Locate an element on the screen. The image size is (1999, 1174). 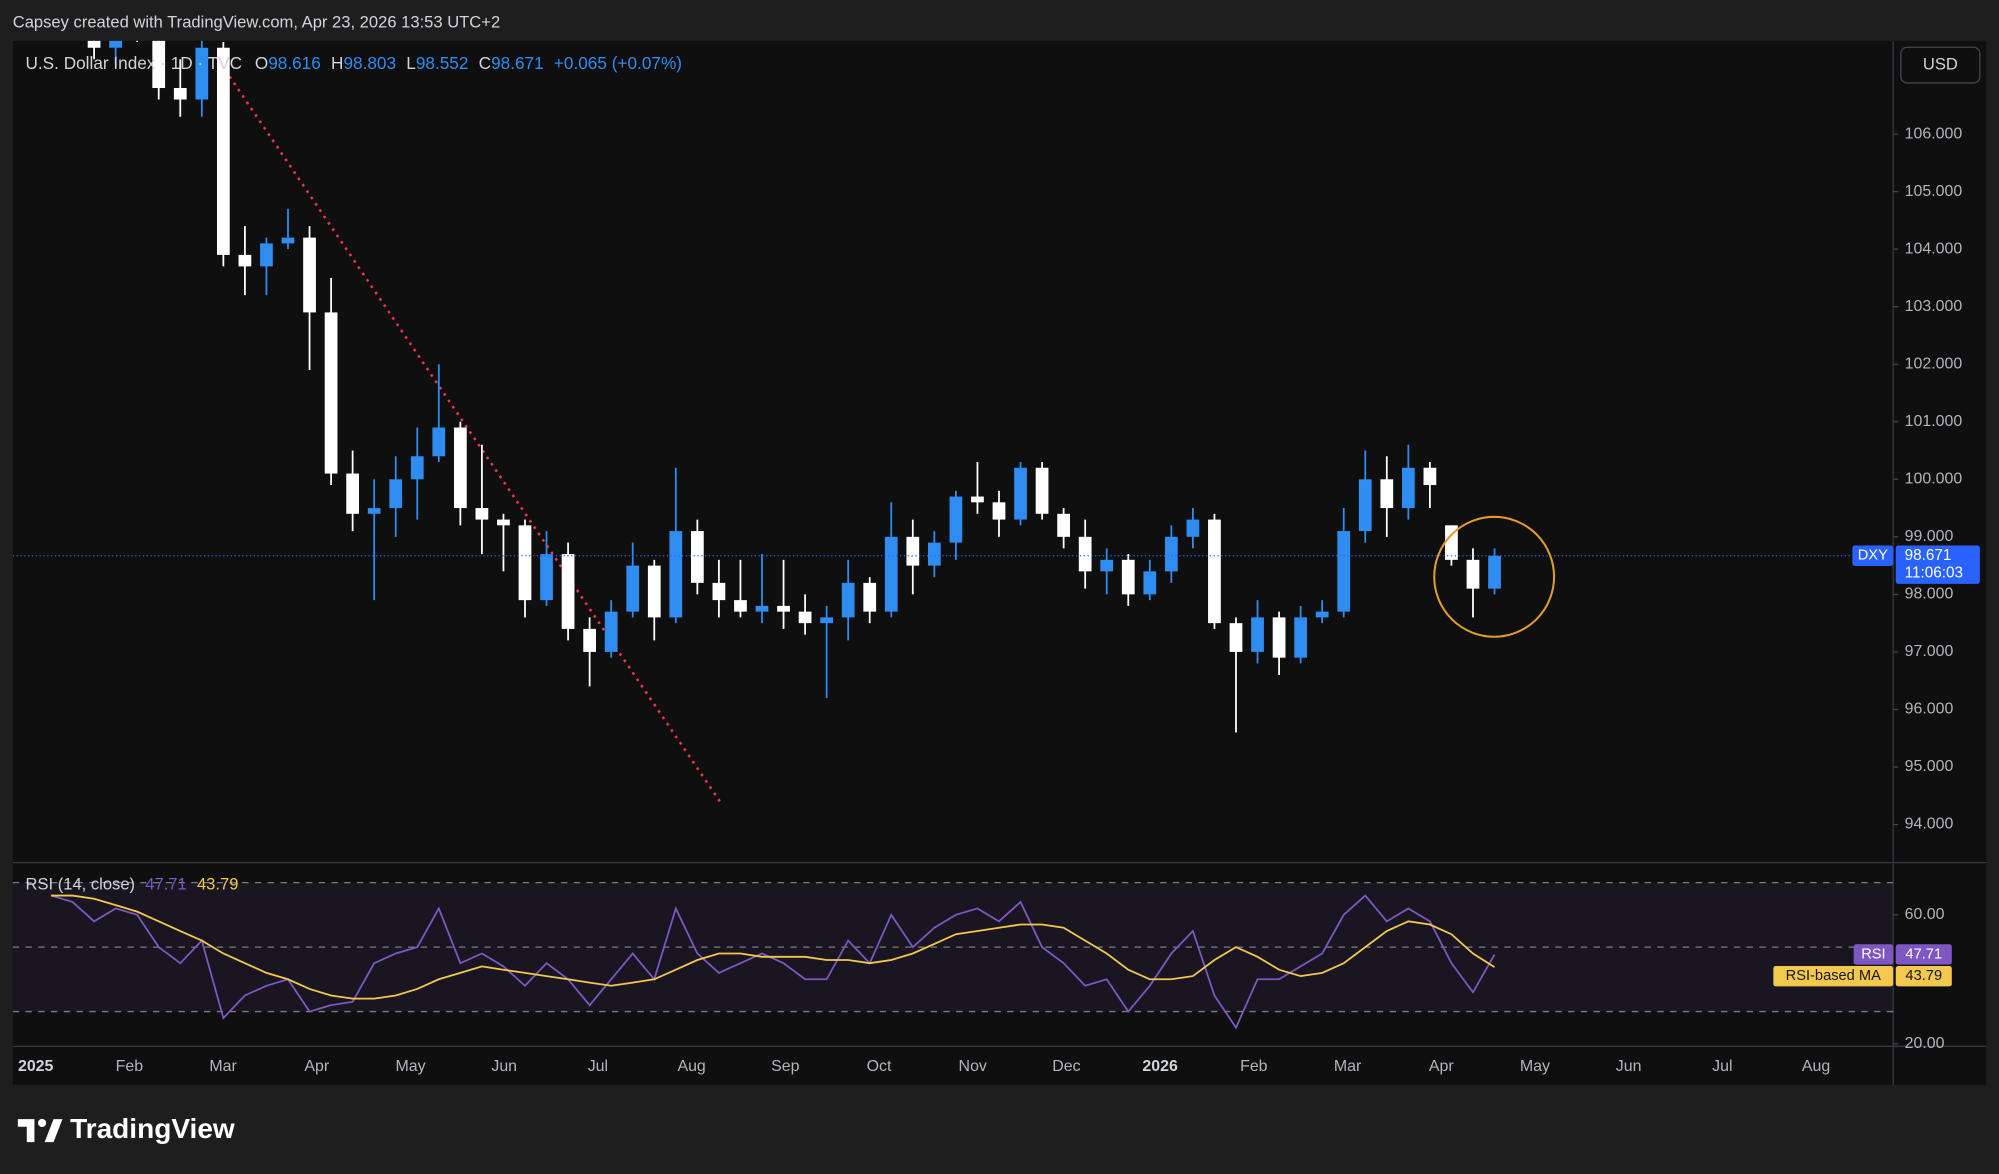
y-tick-label: 104.000 is located at coordinates (1934, 248).